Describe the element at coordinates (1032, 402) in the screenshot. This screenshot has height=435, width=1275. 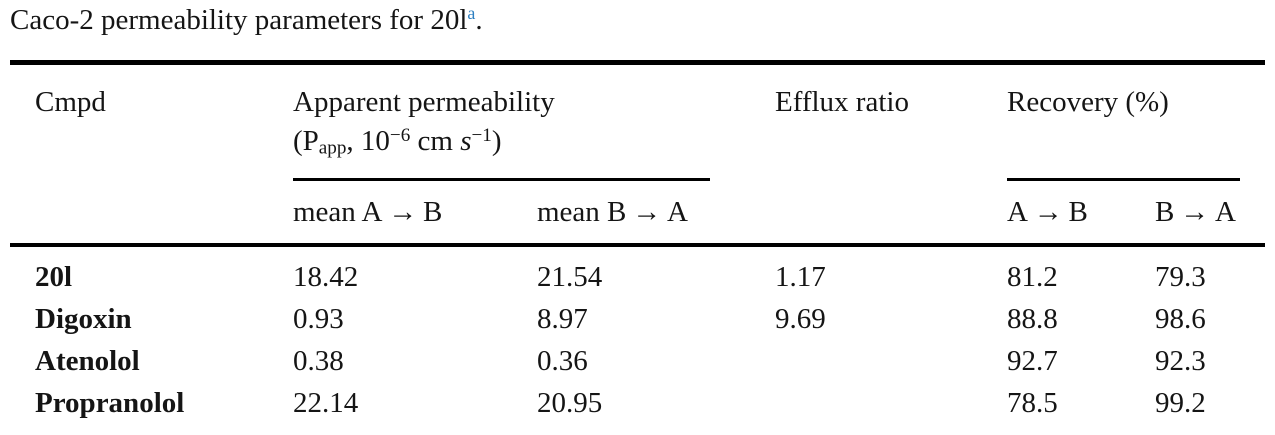
I see `cell-recovery-a-to-b: 78.5` at that location.